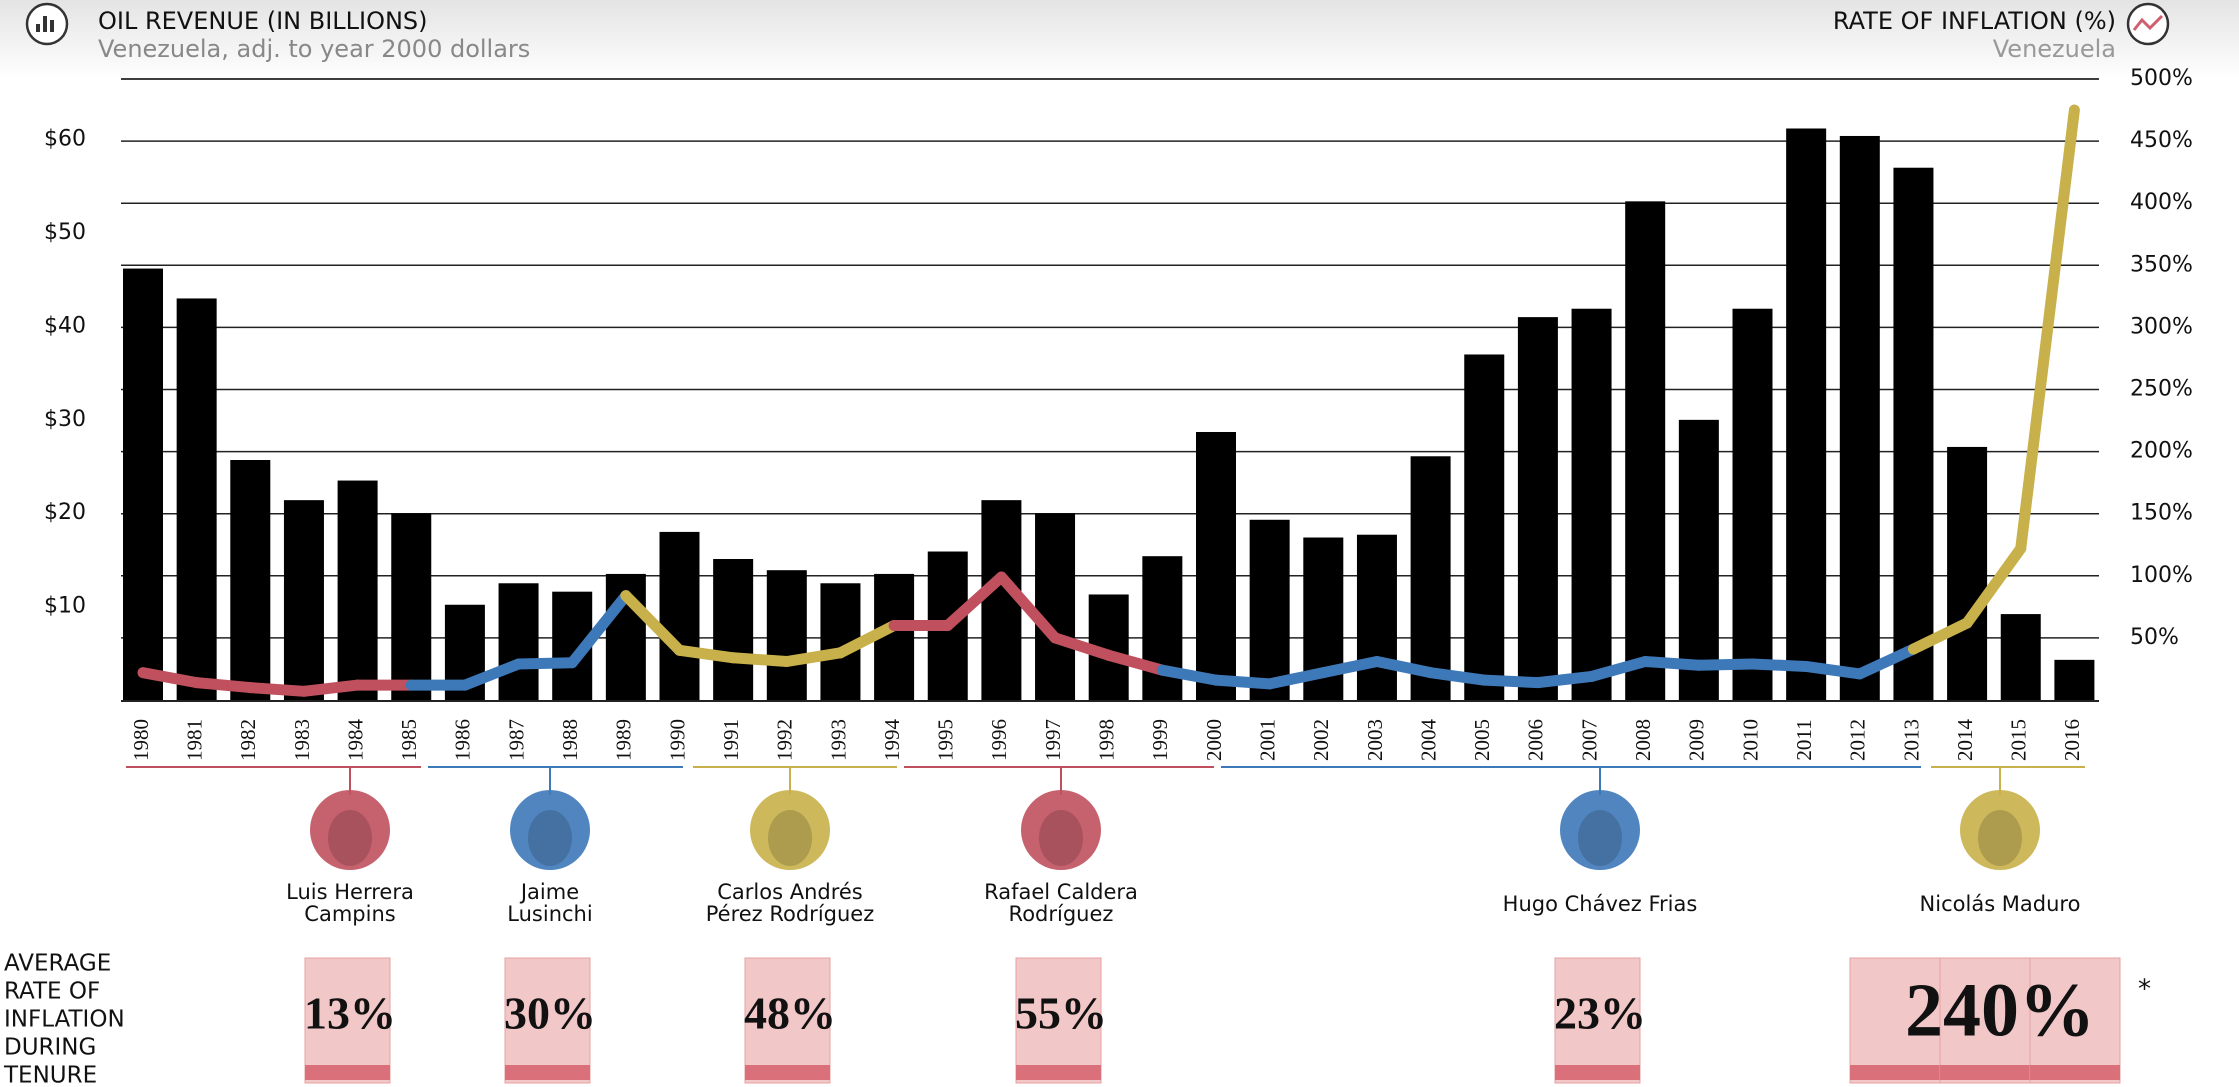  What do you see at coordinates (2161, 326) in the screenshot?
I see `y2-tick-label: 300%` at bounding box center [2161, 326].